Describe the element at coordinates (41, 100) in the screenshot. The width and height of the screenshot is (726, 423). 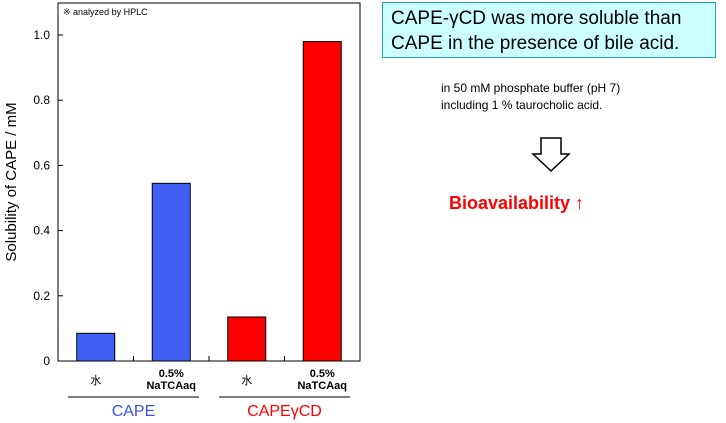
I see `y-tick-label: 0.8` at that location.